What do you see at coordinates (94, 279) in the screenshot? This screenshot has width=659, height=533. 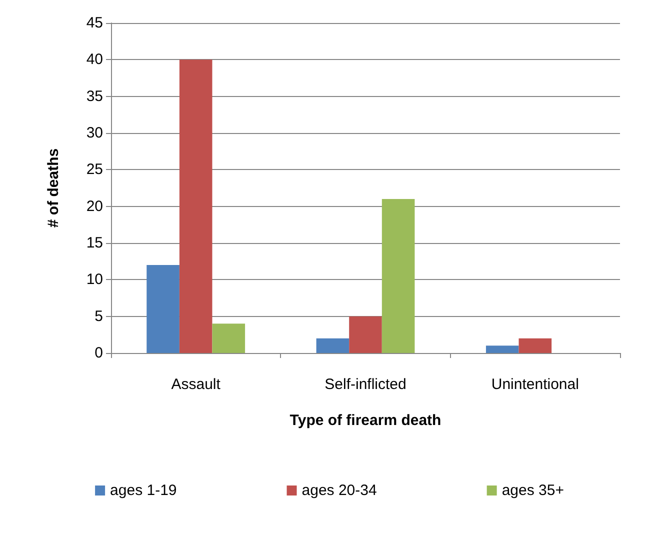 I see `y-tick-label: 10` at bounding box center [94, 279].